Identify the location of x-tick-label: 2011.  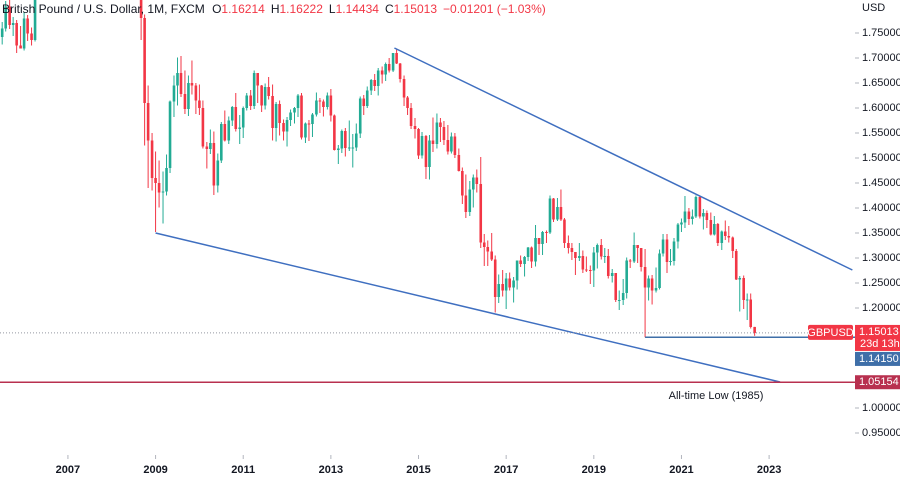
(243, 470).